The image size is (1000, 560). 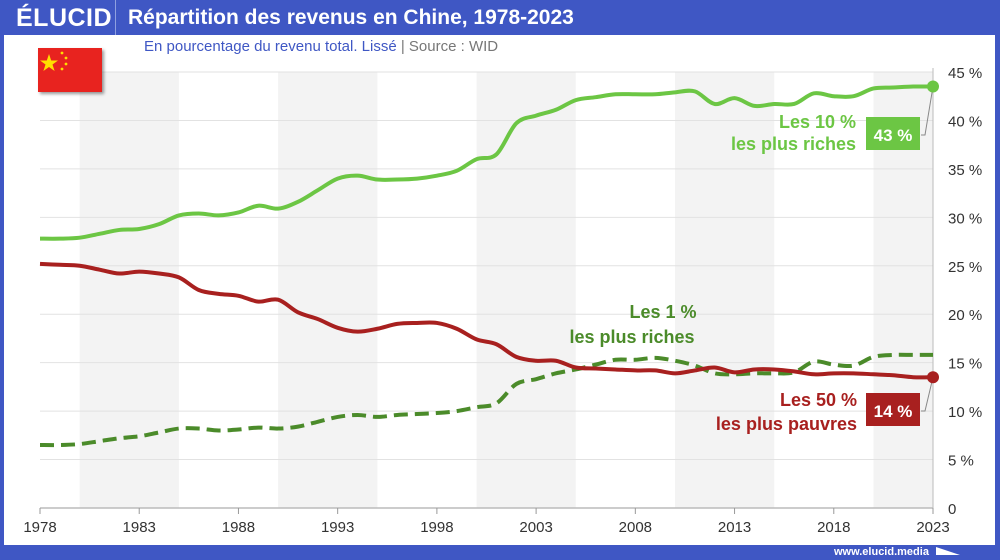 I want to click on bottom50-label-line1: Les 50 %, so click(x=818, y=400).